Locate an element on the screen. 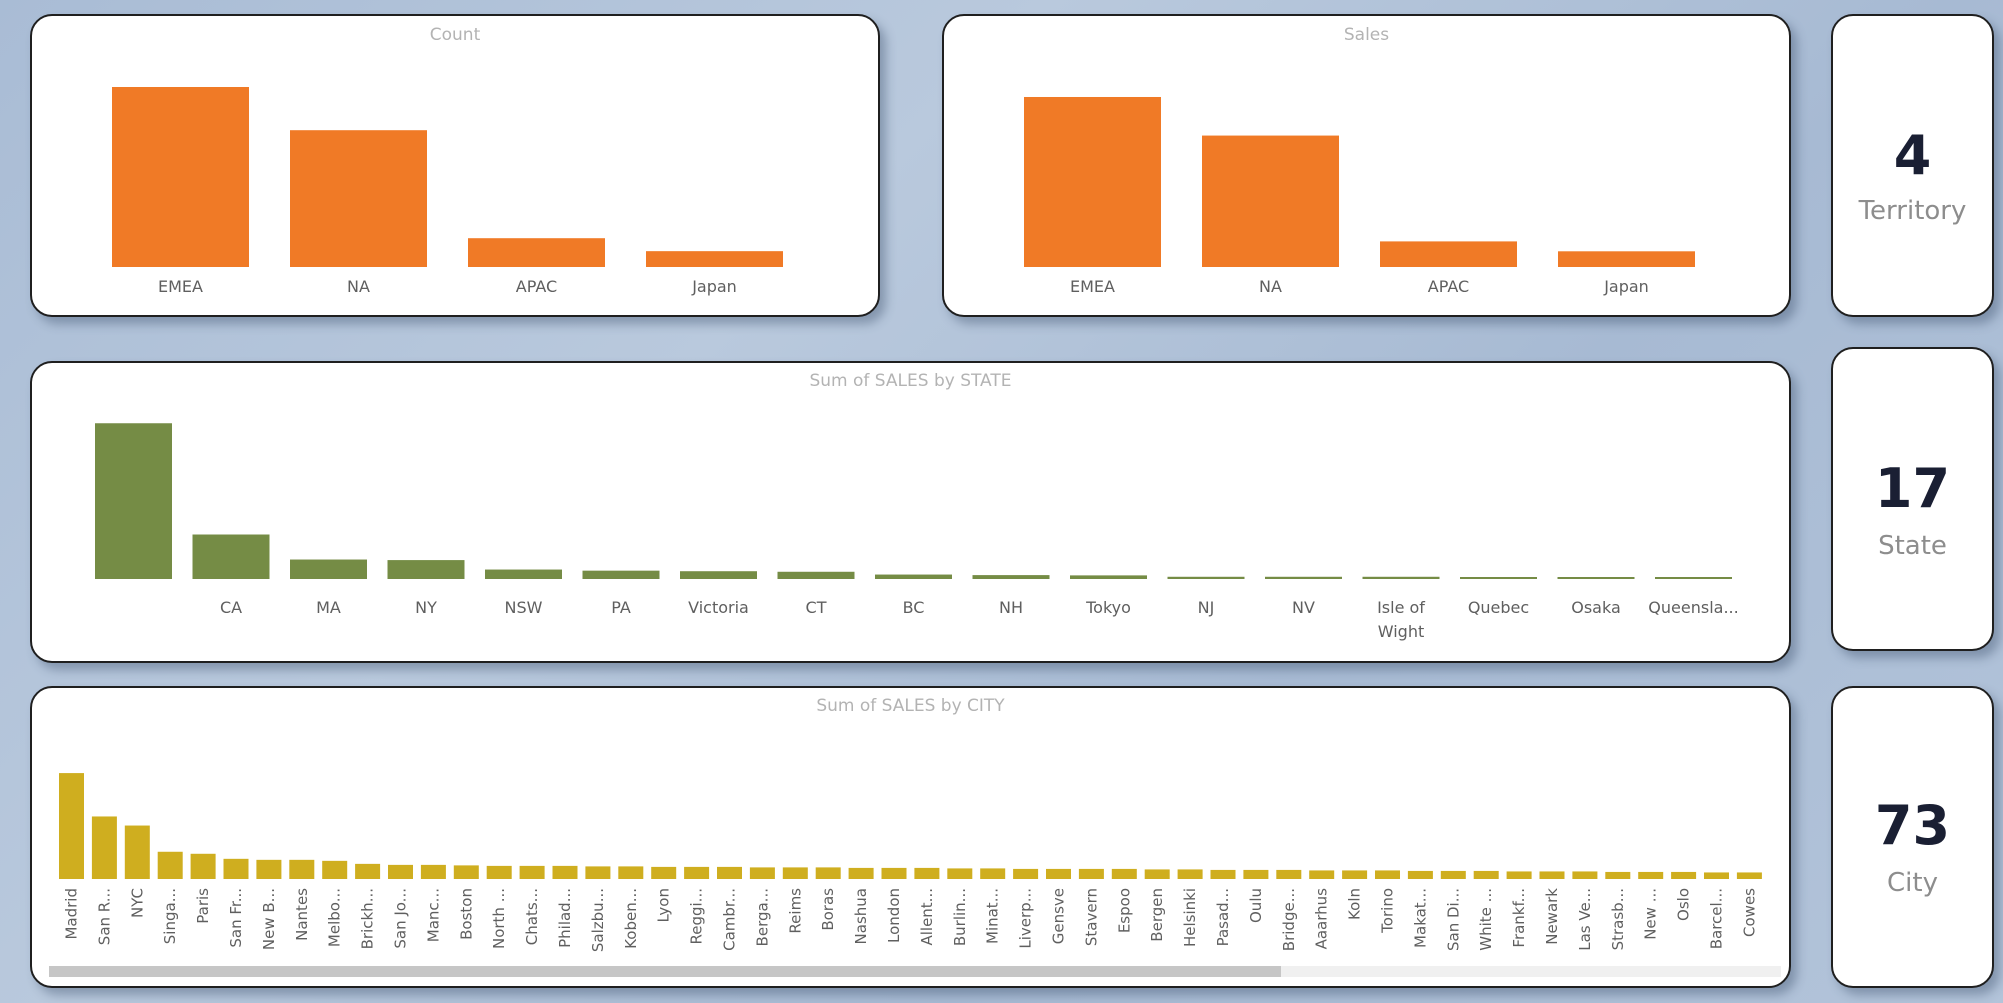 The width and height of the screenshot is (2003, 1003). sales-chart-card: Sales EMEA NA APAC Japan is located at coordinates (1366, 165).